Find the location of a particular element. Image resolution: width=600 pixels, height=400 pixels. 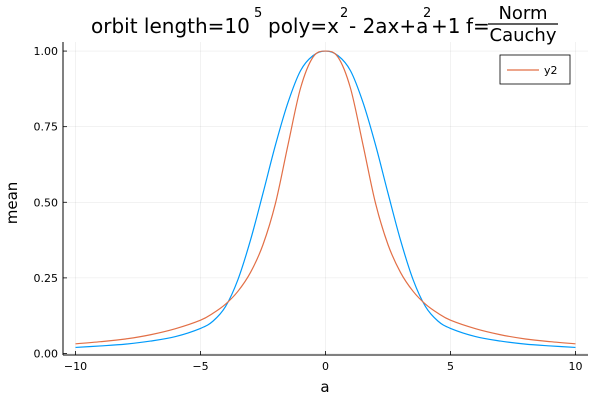

x-tick-label: −5 is located at coordinates (200, 366).